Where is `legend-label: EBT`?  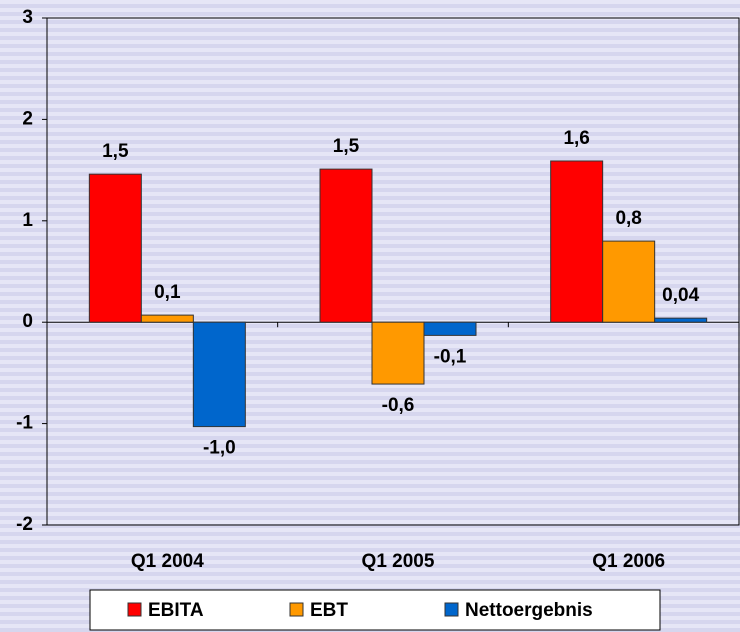 legend-label: EBT is located at coordinates (329, 610).